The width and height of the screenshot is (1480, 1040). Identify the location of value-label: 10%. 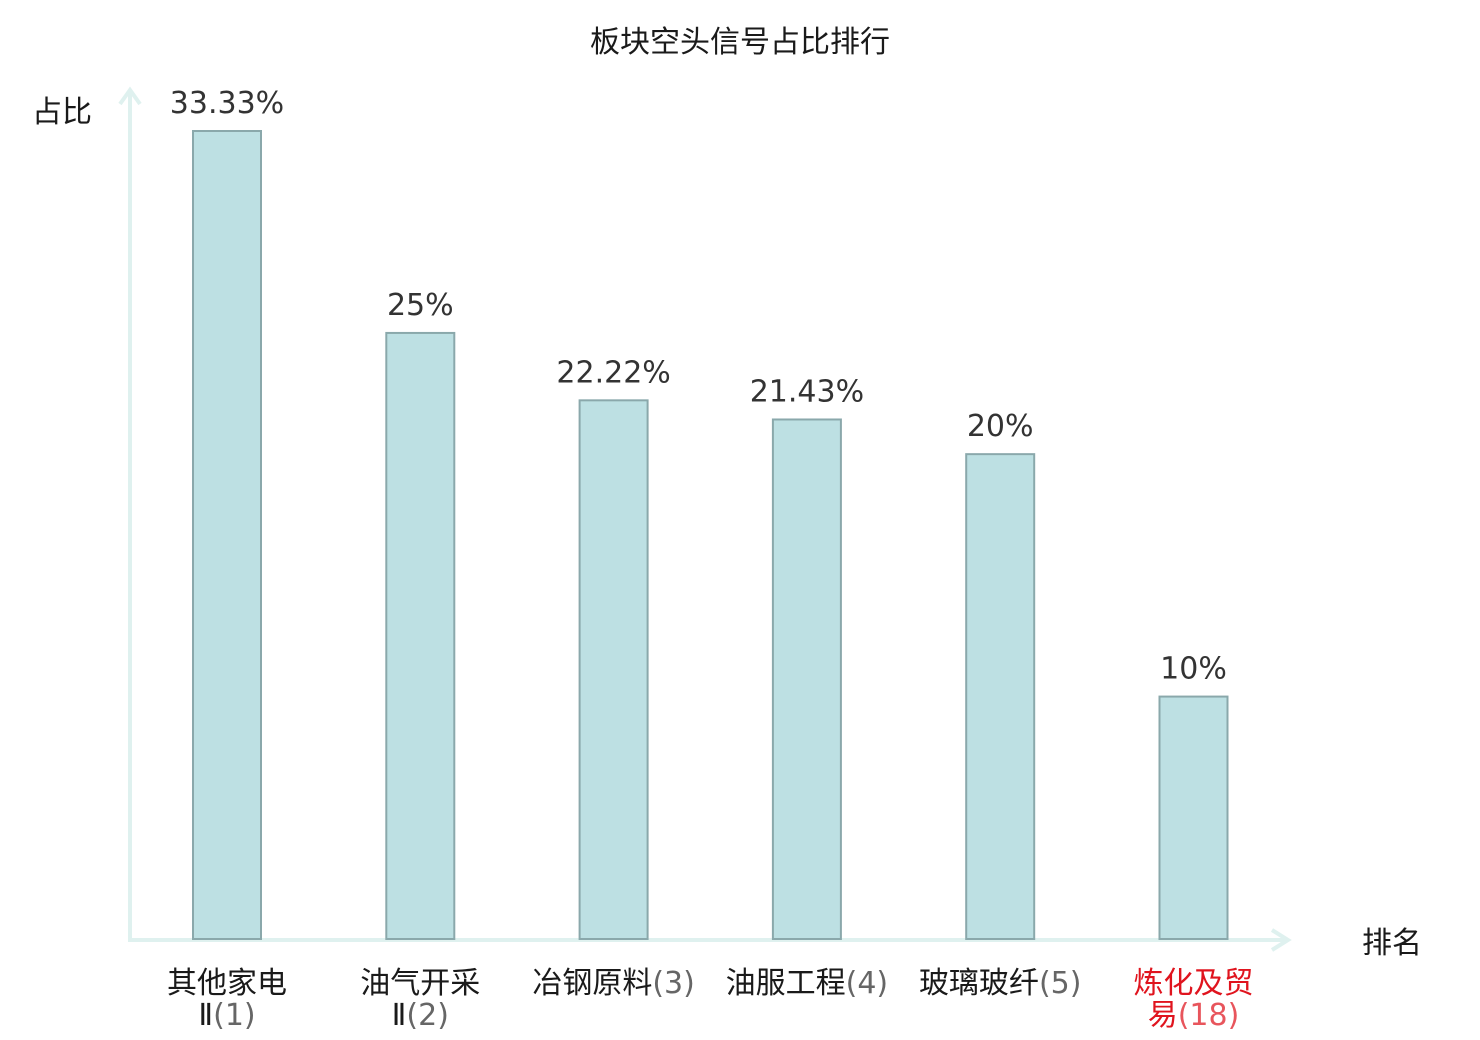
(1193, 669).